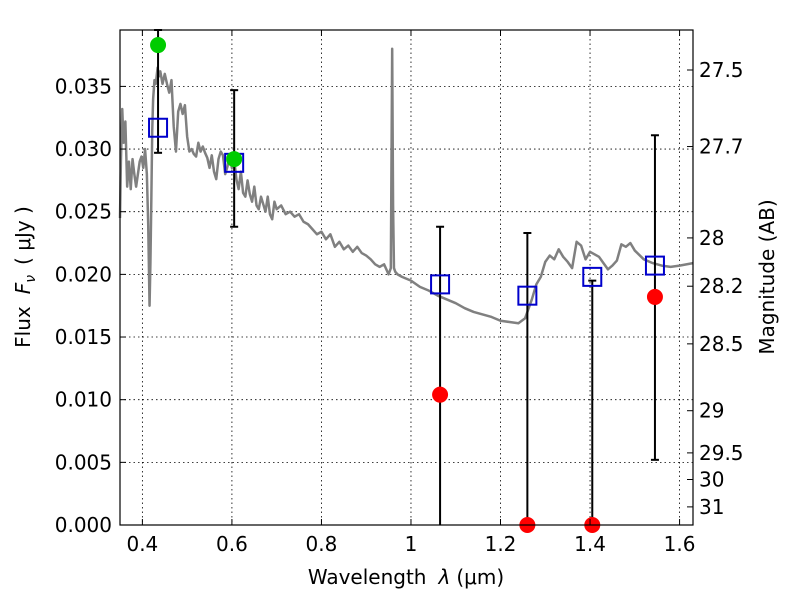  Describe the element at coordinates (23, 327) in the screenshot. I see `y-axis-label-text: Flux` at that location.